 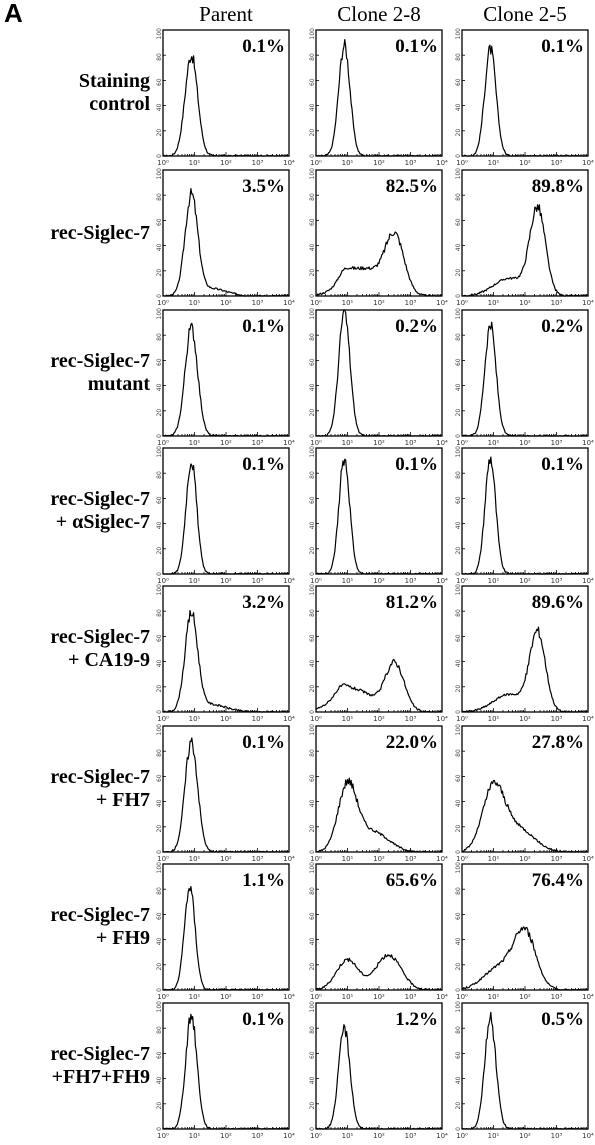 What do you see at coordinates (378, 931) in the screenshot?
I see `histogram-plot: 0 20 40 60 80 100 10⁰ 10¹ 10² 10³ 10⁴ 65.6%` at bounding box center [378, 931].